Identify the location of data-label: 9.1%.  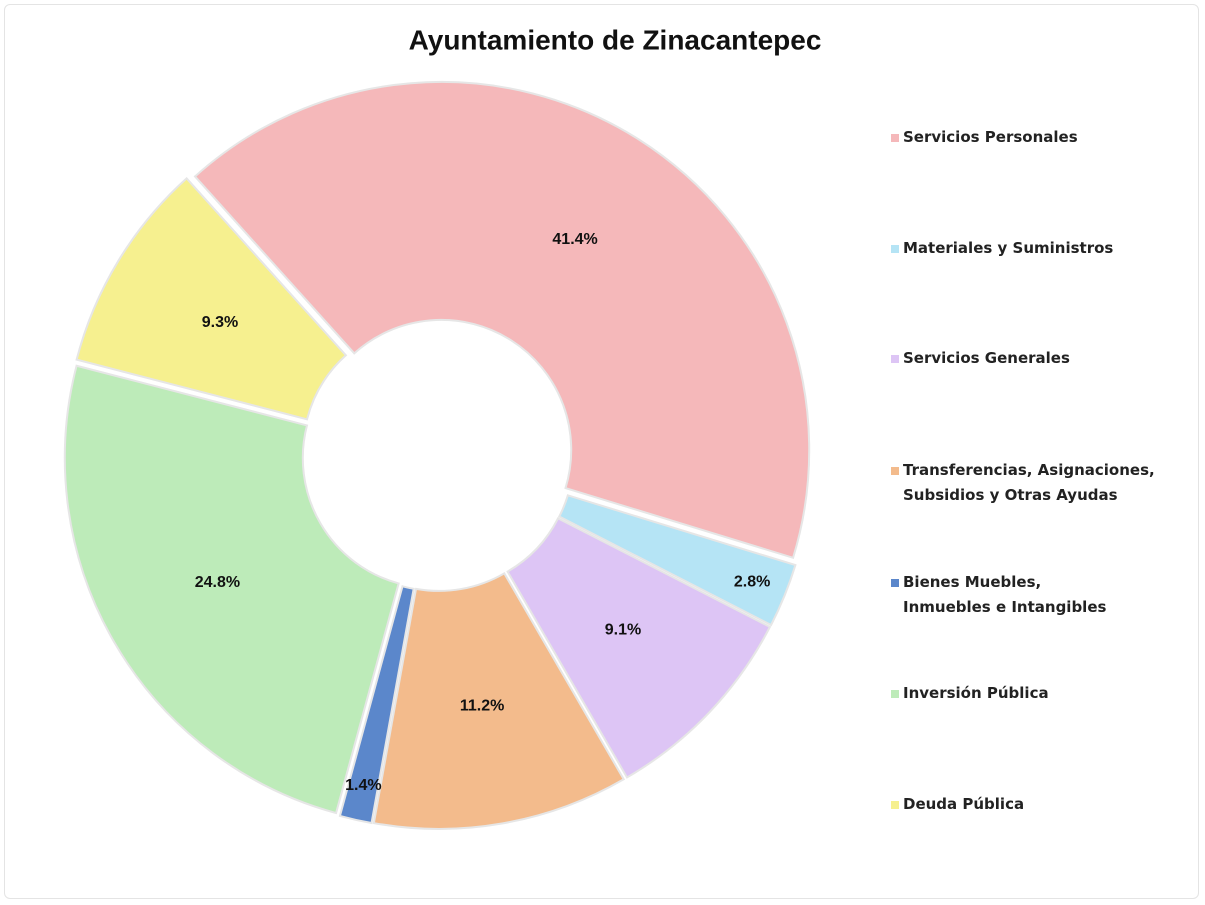
(623, 630).